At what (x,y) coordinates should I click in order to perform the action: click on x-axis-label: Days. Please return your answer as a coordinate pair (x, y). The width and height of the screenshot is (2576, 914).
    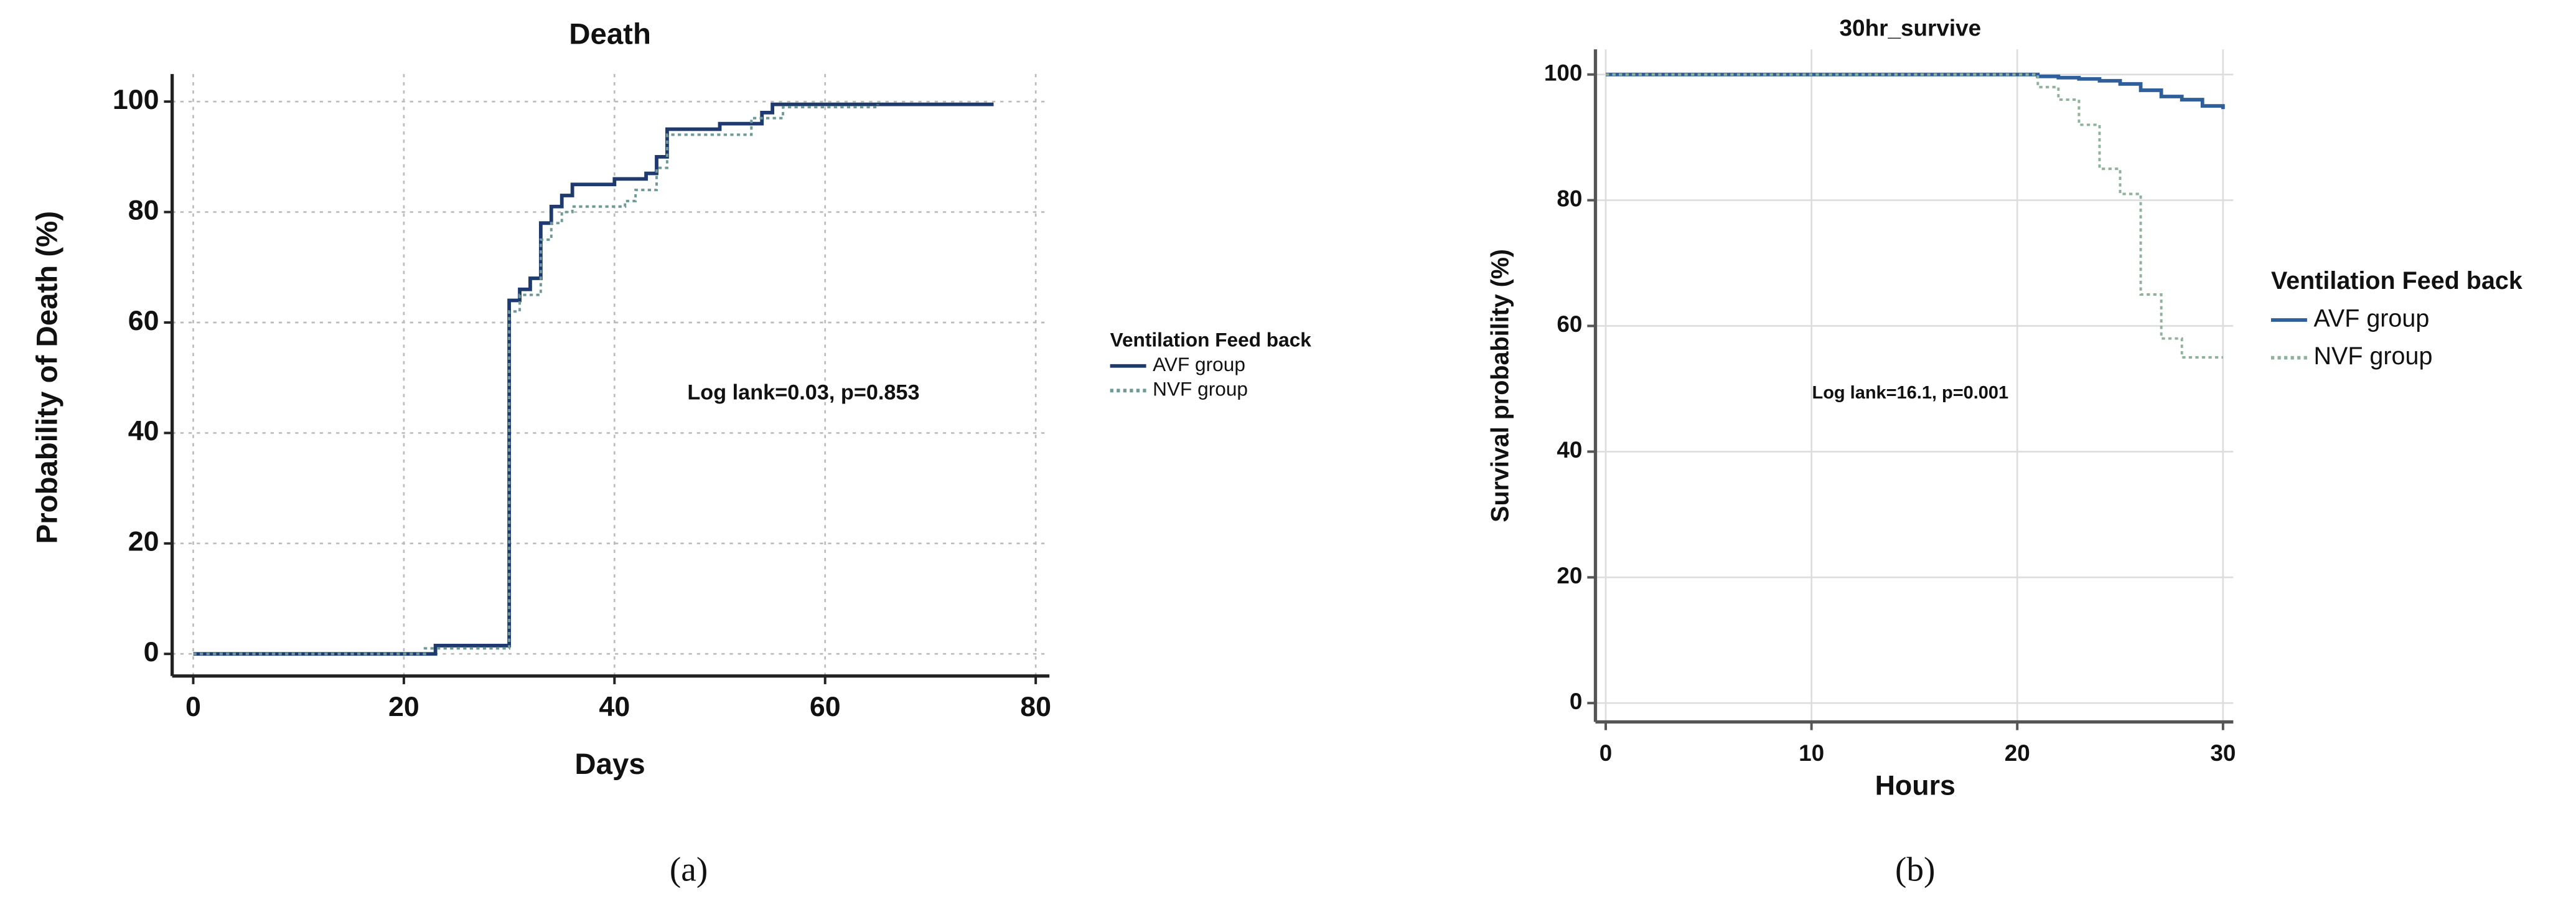
    Looking at the image, I should click on (609, 765).